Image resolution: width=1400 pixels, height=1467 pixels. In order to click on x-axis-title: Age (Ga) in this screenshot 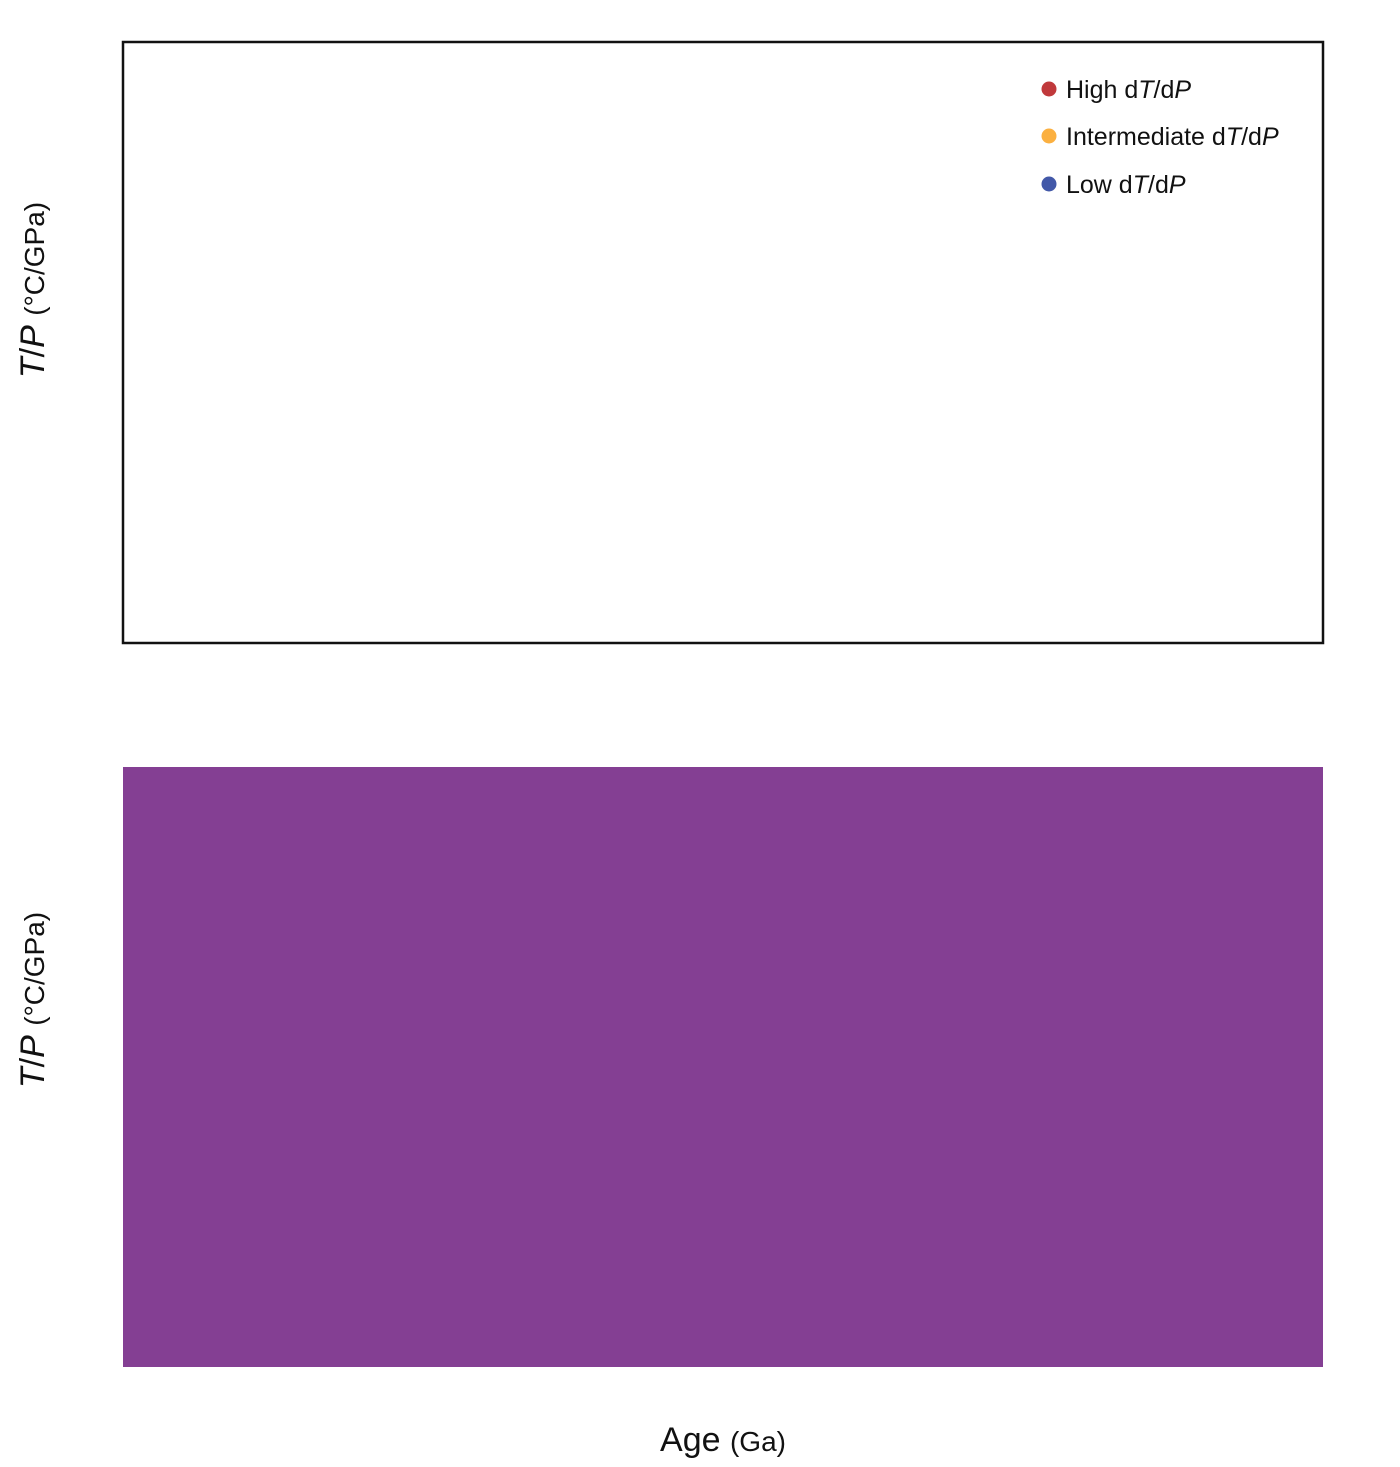, I will do `click(723, 1440)`.